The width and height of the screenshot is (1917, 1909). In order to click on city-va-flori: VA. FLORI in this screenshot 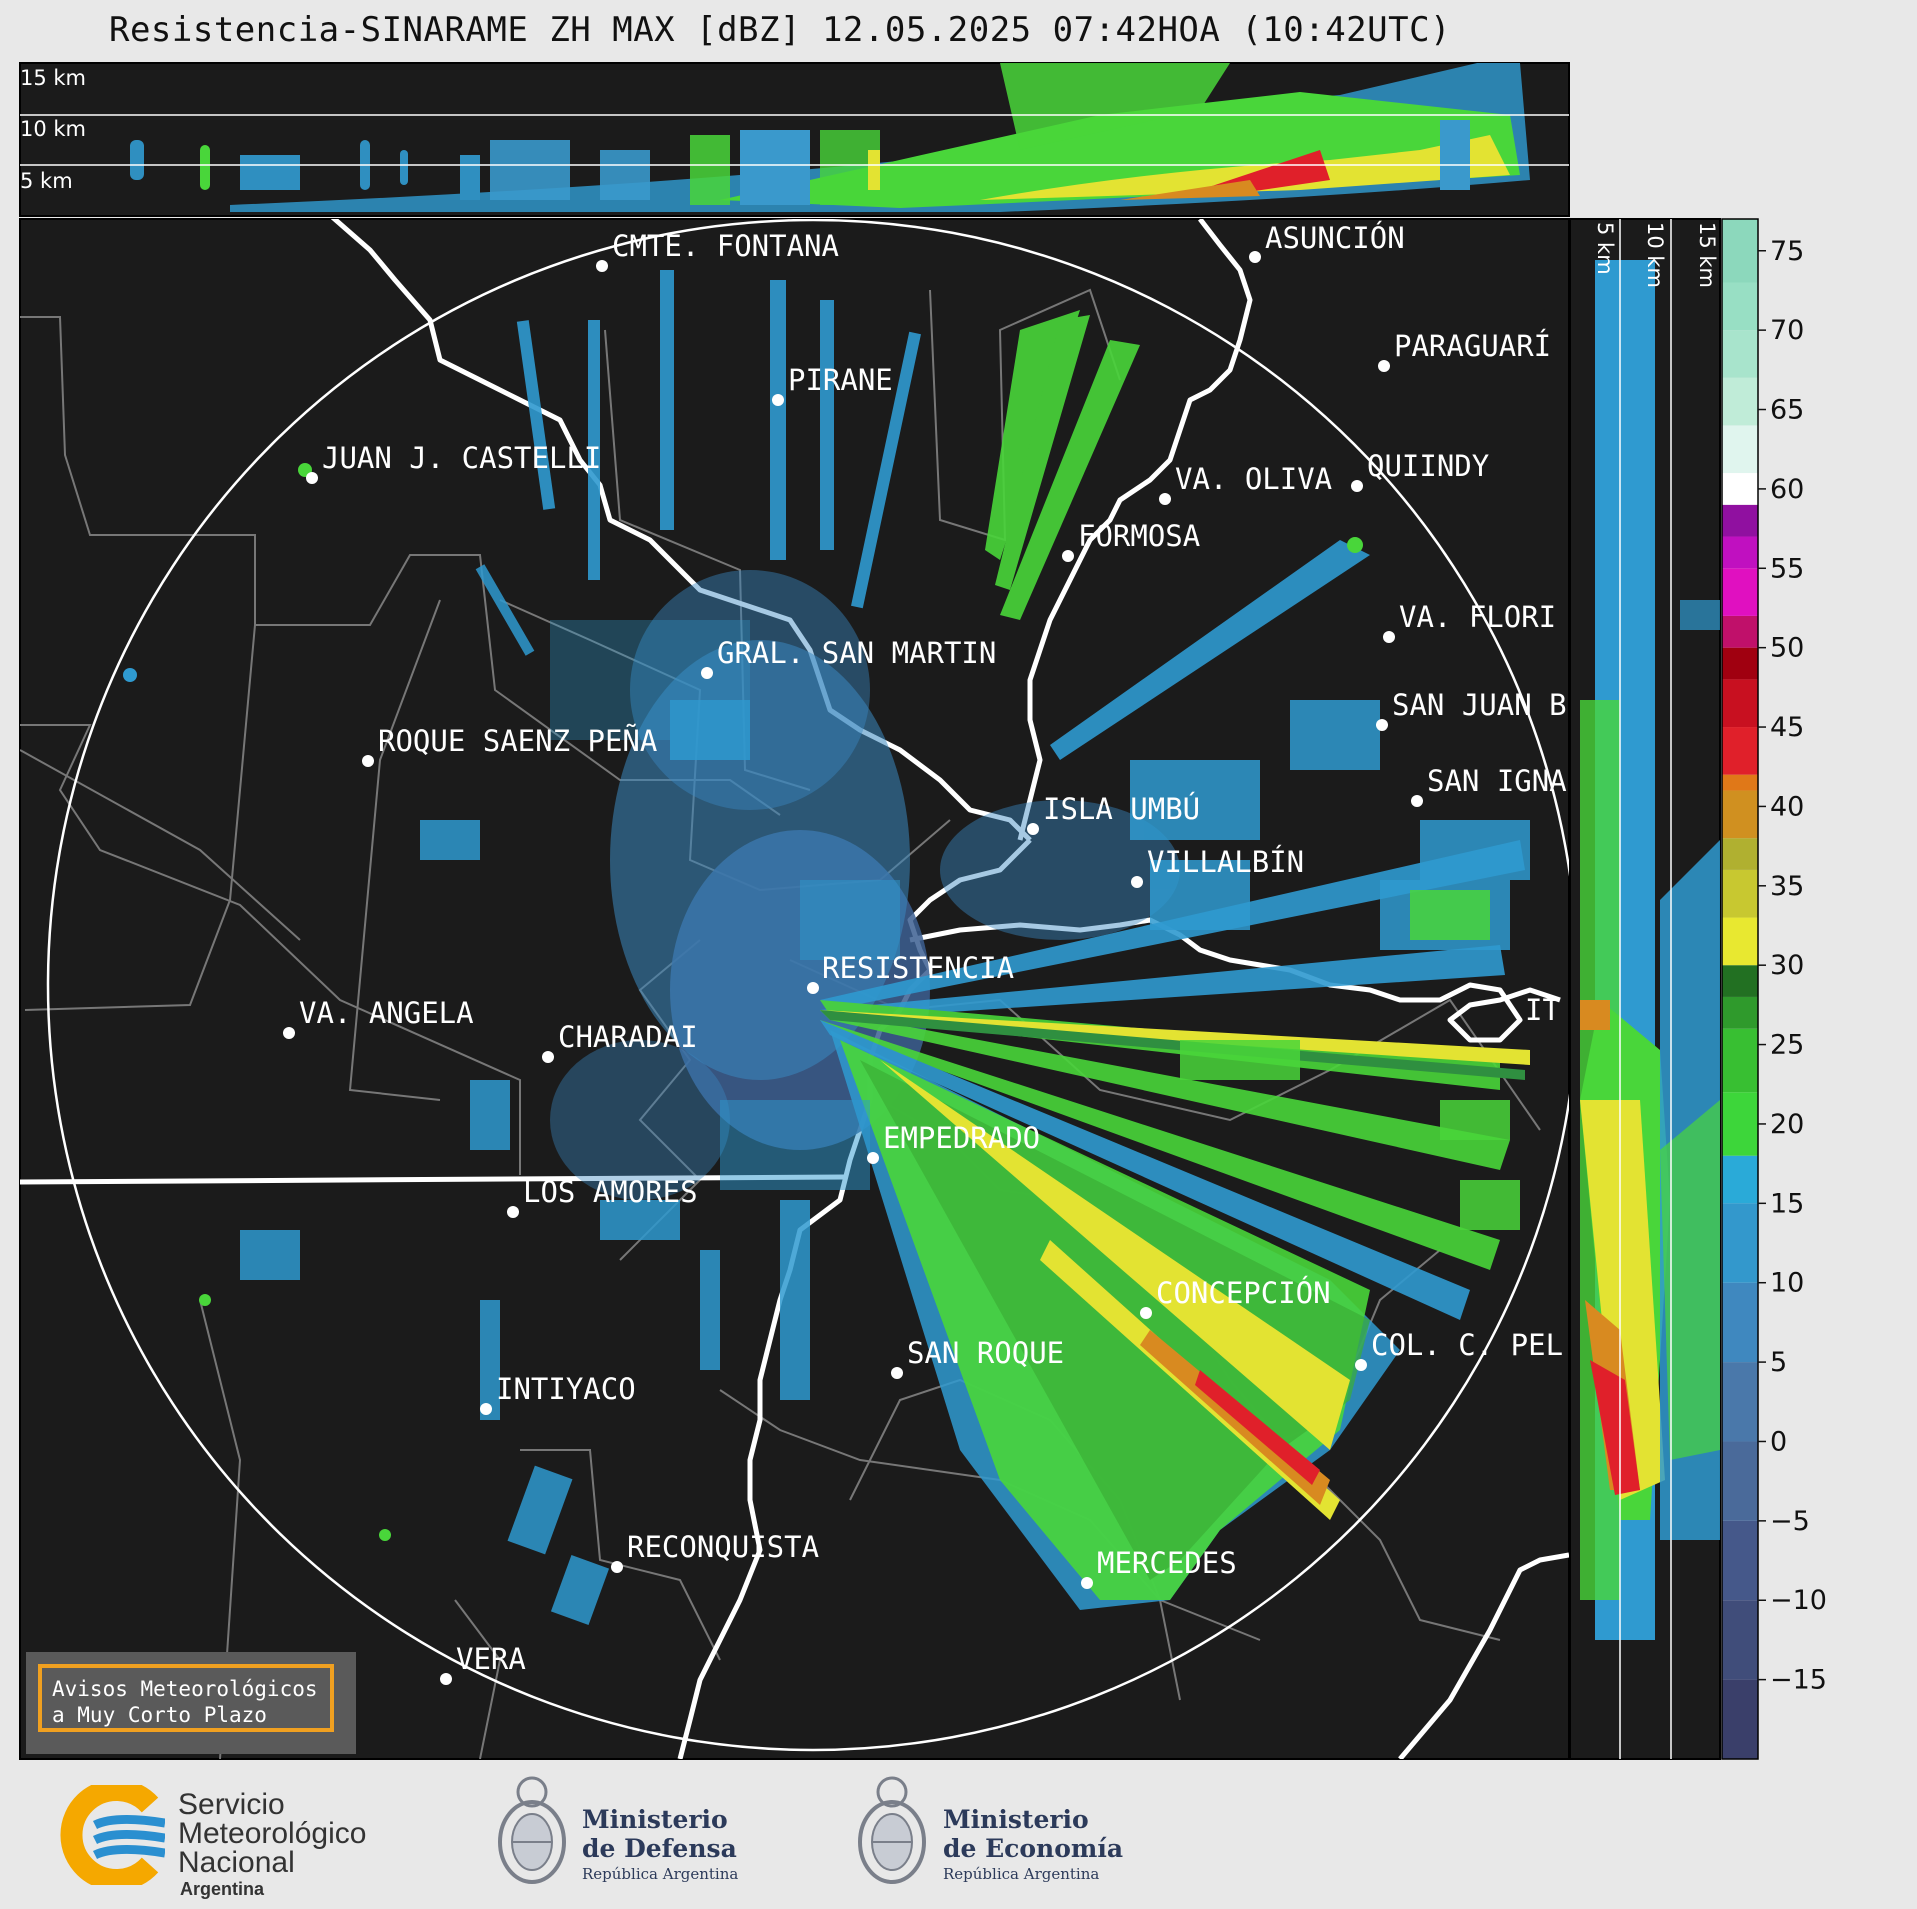, I will do `click(1469, 621)`.